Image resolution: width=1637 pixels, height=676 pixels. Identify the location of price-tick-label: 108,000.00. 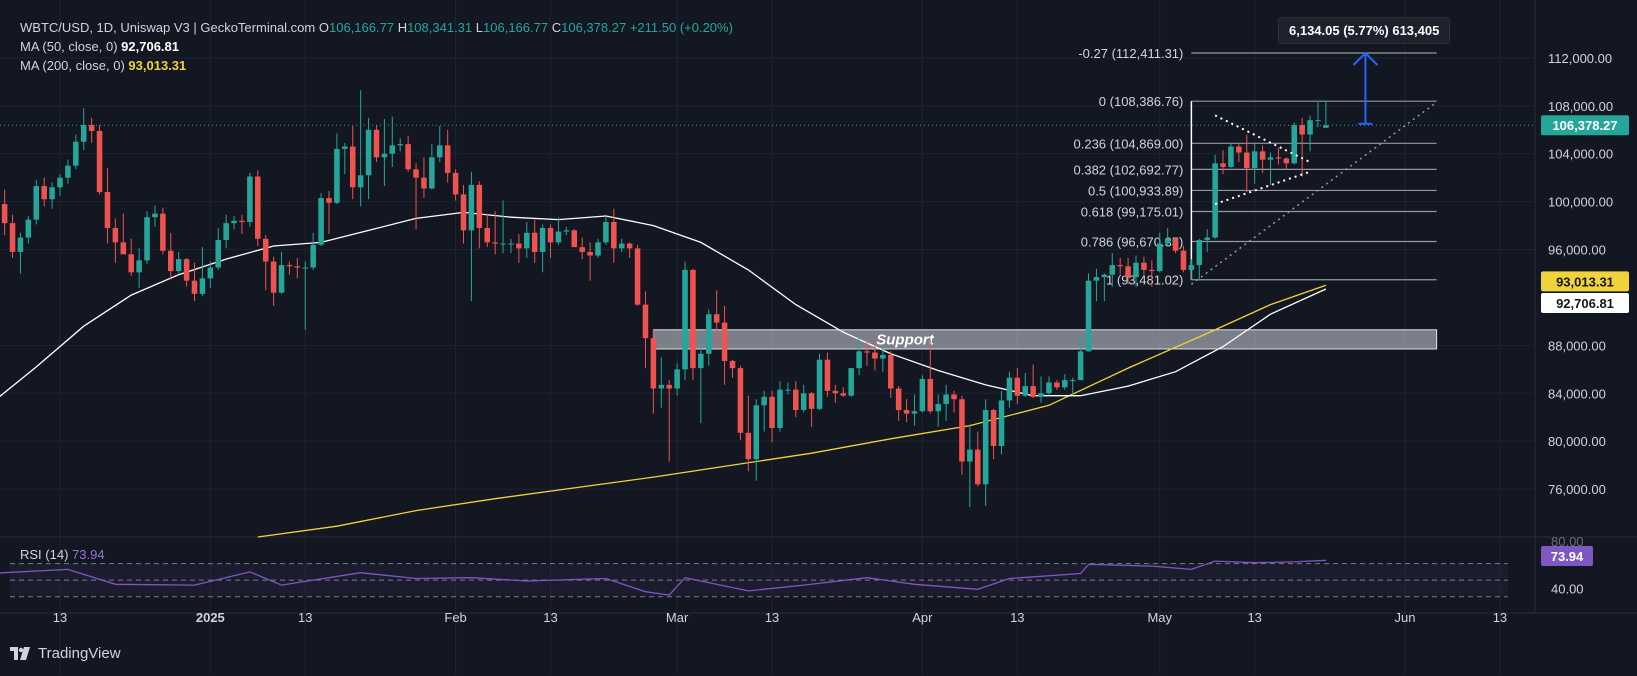
(1580, 106).